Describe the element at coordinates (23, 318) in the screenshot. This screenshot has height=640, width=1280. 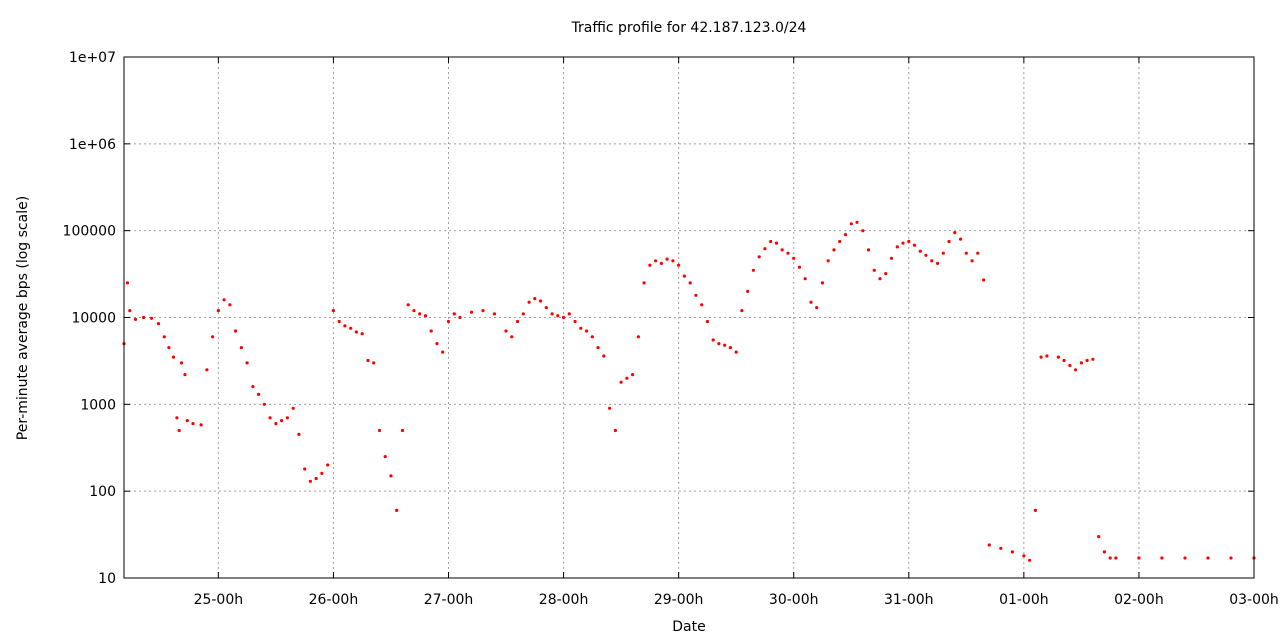
I see `y-axis-label: Per-minute average bps (log scale)` at that location.